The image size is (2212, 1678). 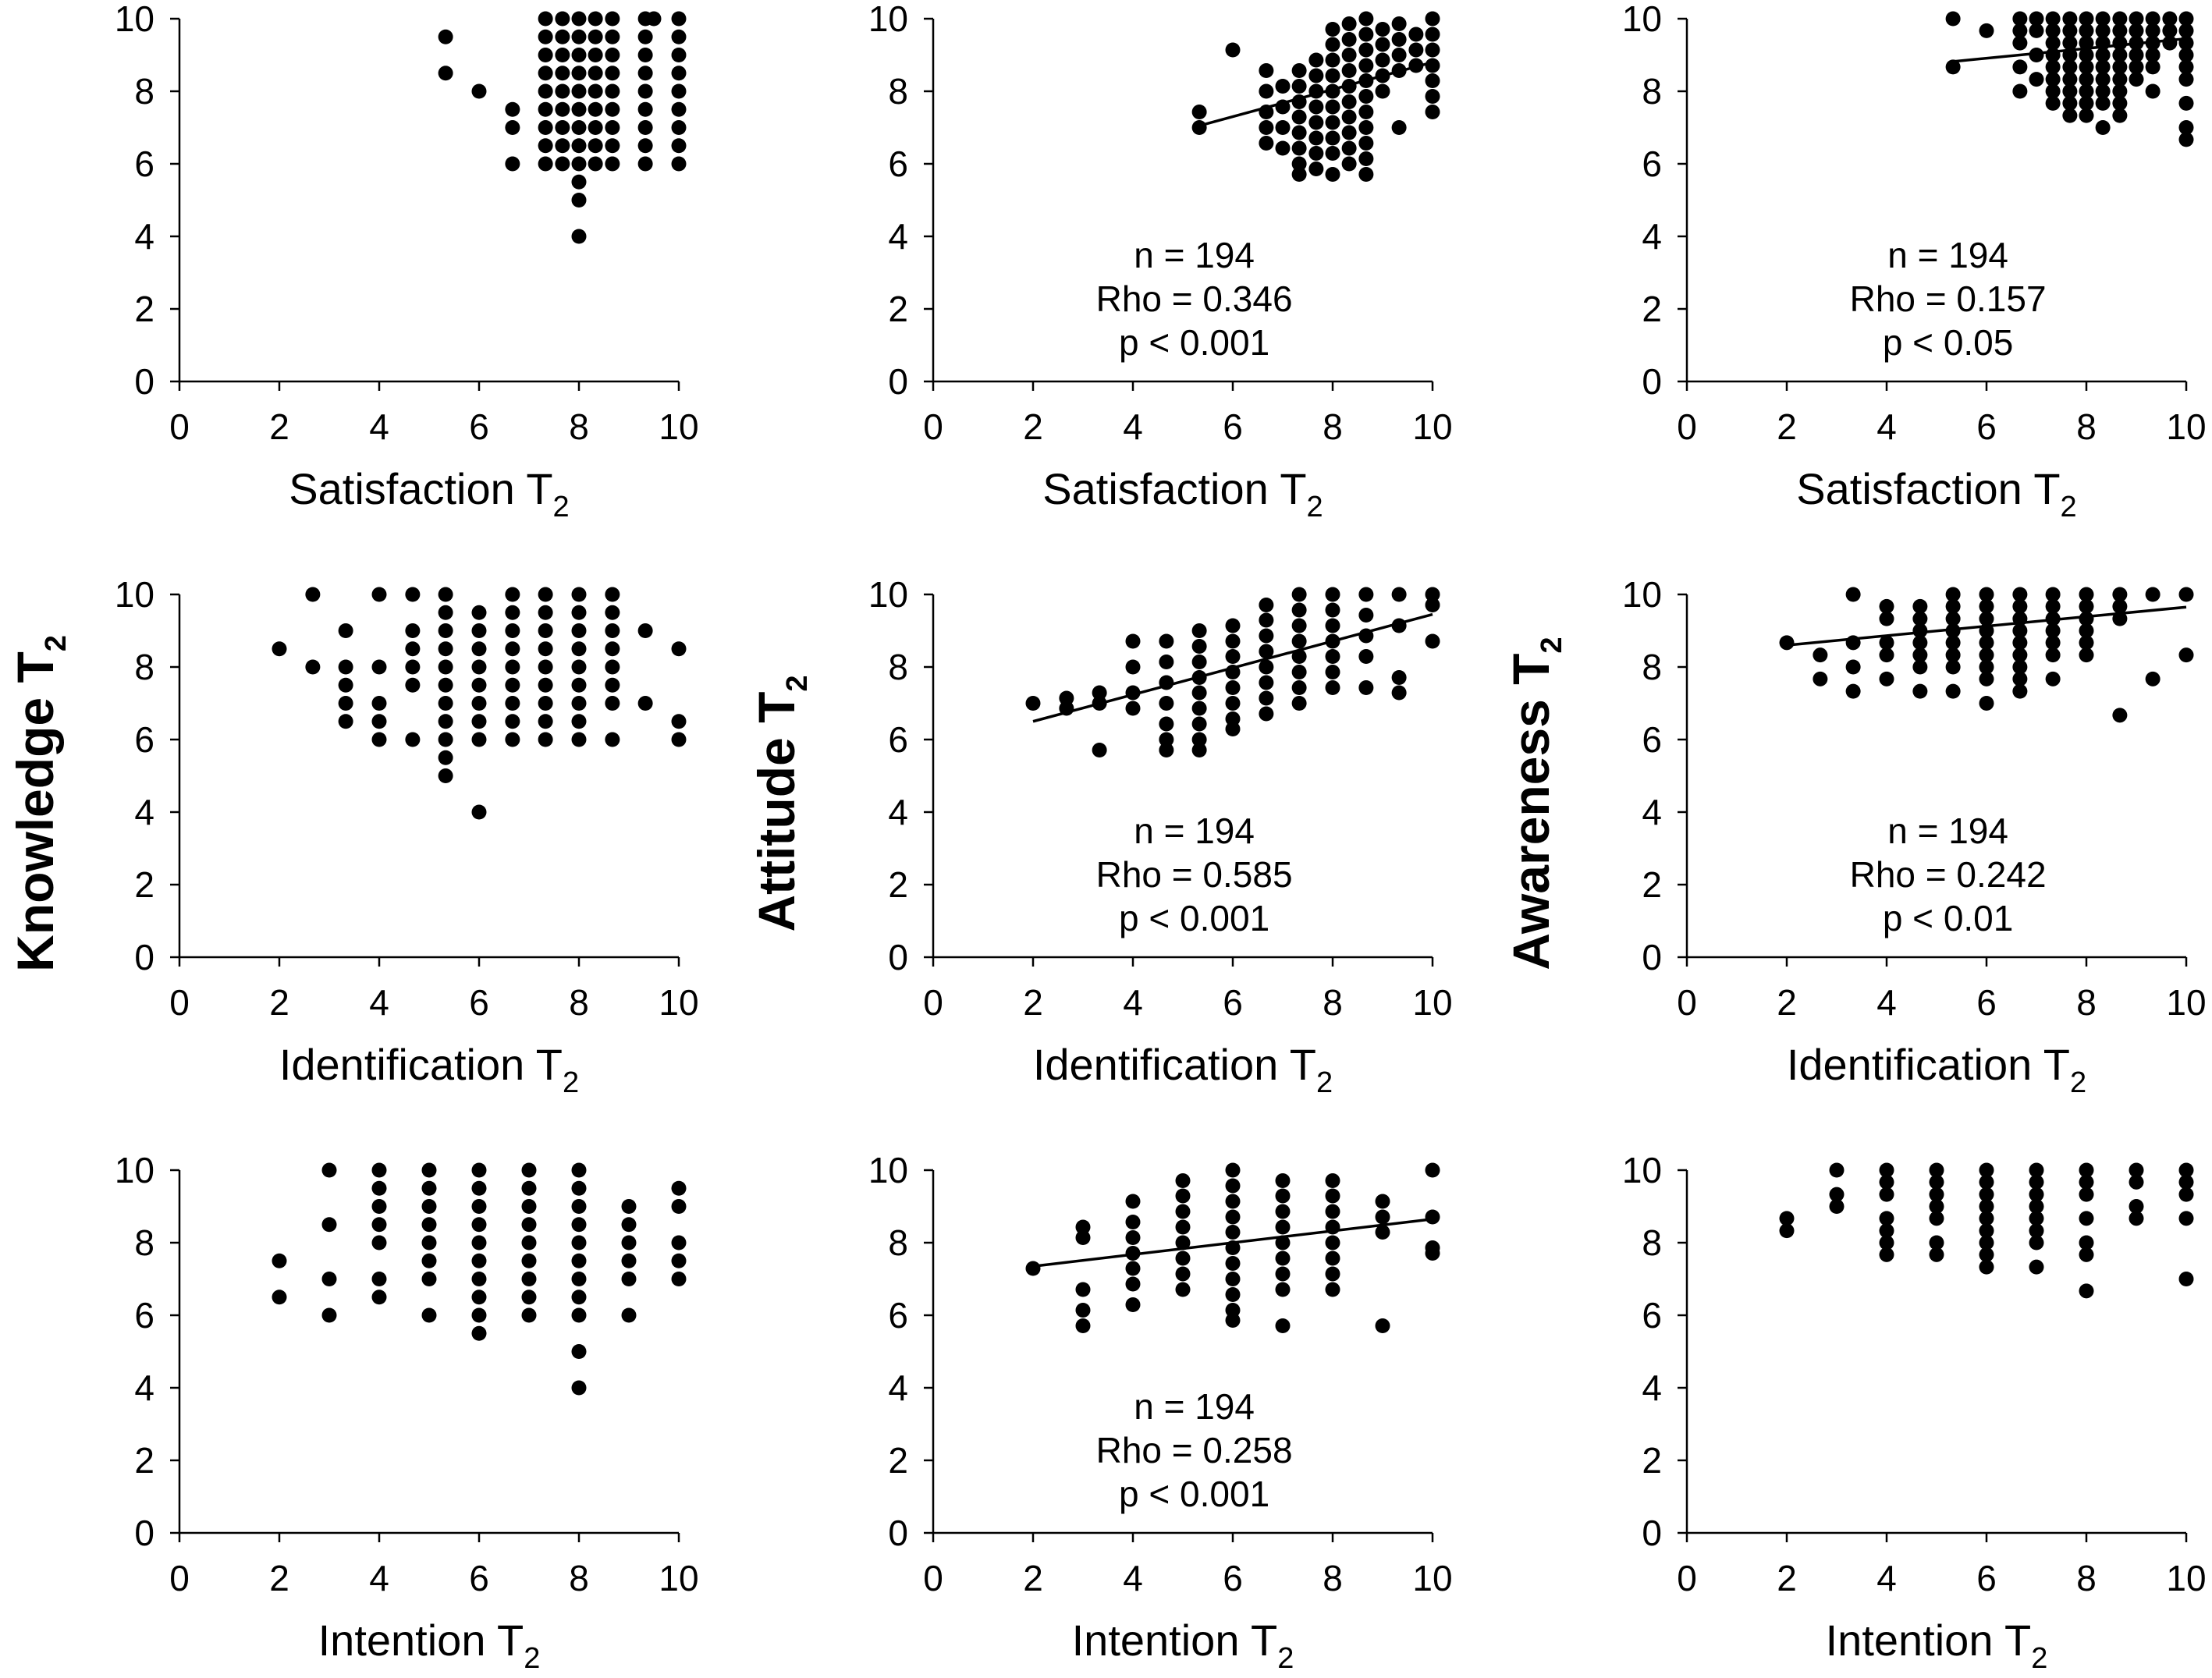 What do you see at coordinates (1194, 1494) in the screenshot?
I see `stat-annotation: p < 0.001` at bounding box center [1194, 1494].